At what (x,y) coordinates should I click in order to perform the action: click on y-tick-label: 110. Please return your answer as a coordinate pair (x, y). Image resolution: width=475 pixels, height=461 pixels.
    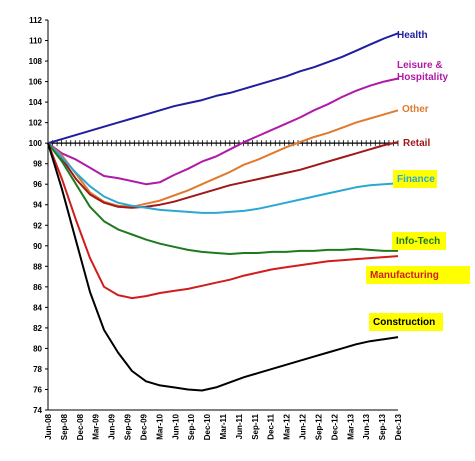
    Looking at the image, I should click on (35, 41).